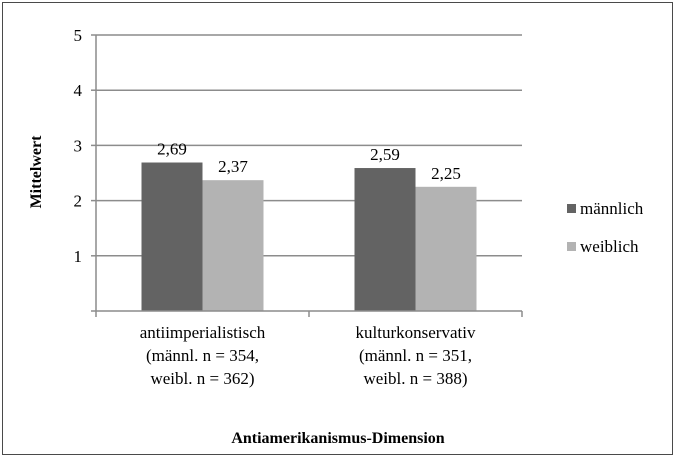  I want to click on y-tick-label: 5, so click(78, 35).